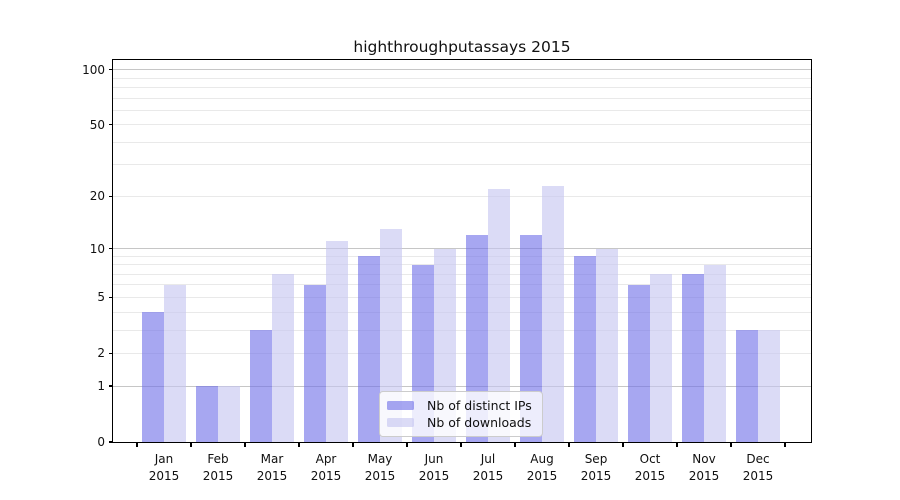 Image resolution: width=900 pixels, height=500 pixels. What do you see at coordinates (164, 467) in the screenshot?
I see `x-label-jan: Jan 2015` at bounding box center [164, 467].